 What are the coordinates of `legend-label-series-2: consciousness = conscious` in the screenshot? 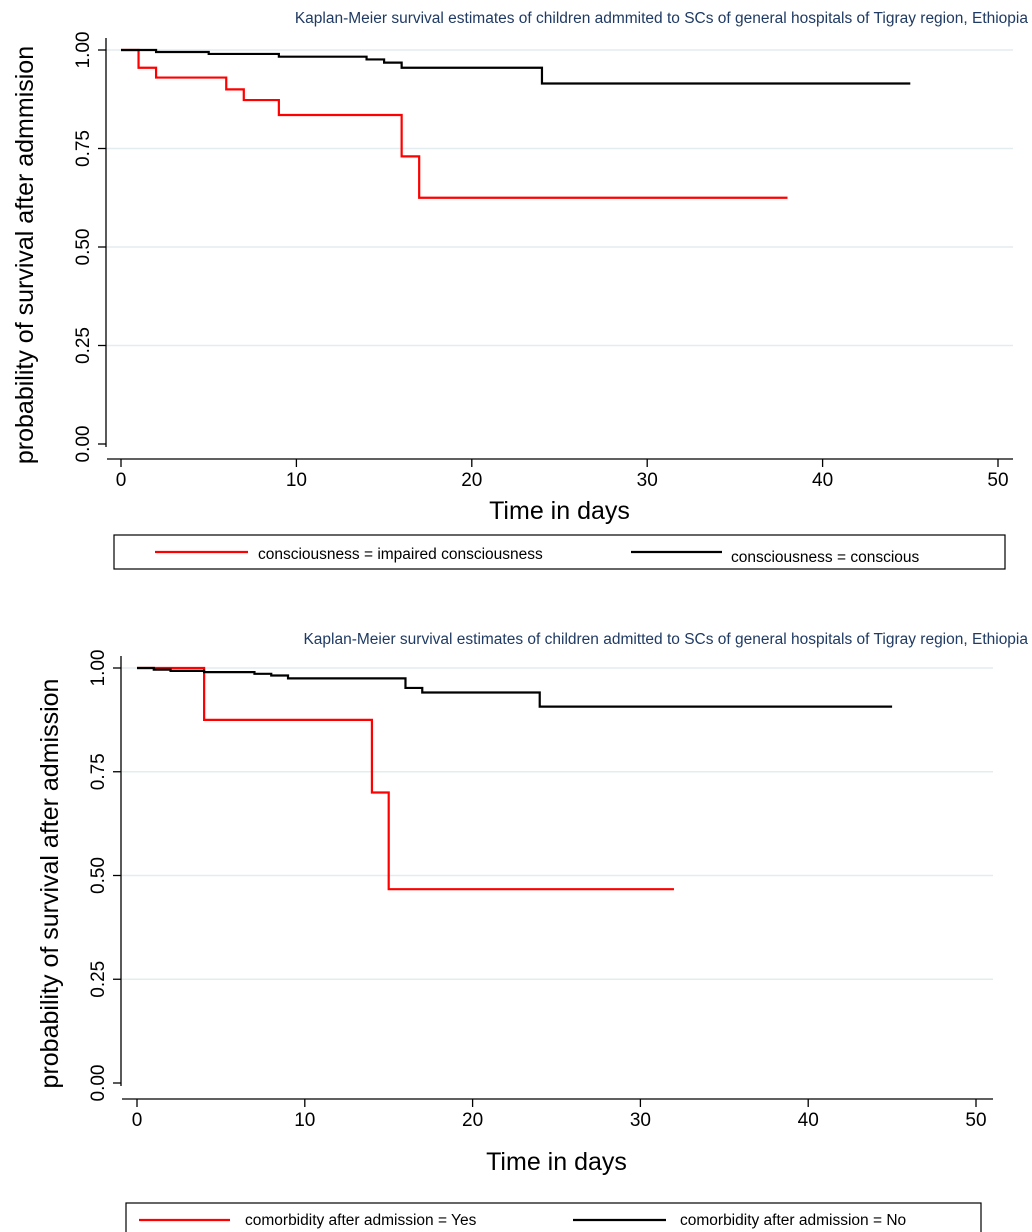 It's located at (825, 557).